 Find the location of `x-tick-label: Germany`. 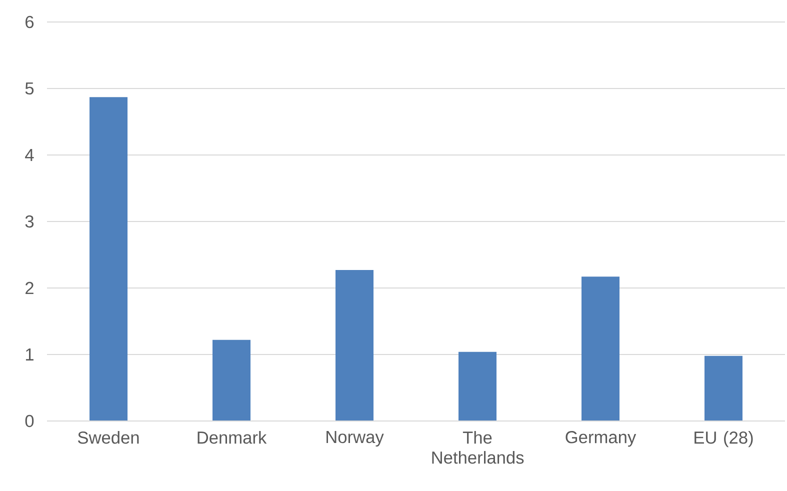

x-tick-label: Germany is located at coordinates (601, 439).